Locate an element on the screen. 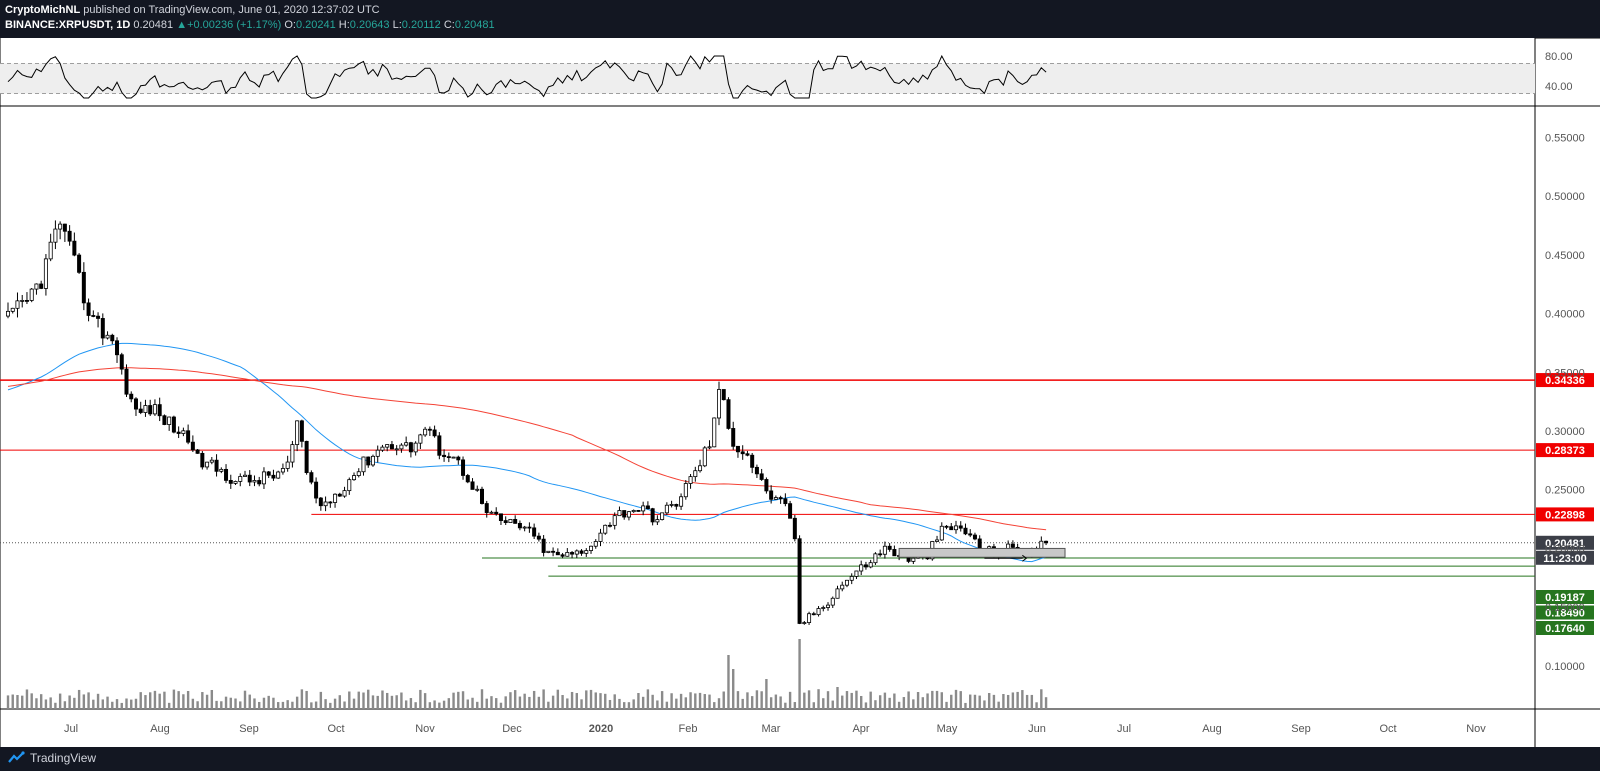  tradingview-logo: TradingView is located at coordinates (52, 758).